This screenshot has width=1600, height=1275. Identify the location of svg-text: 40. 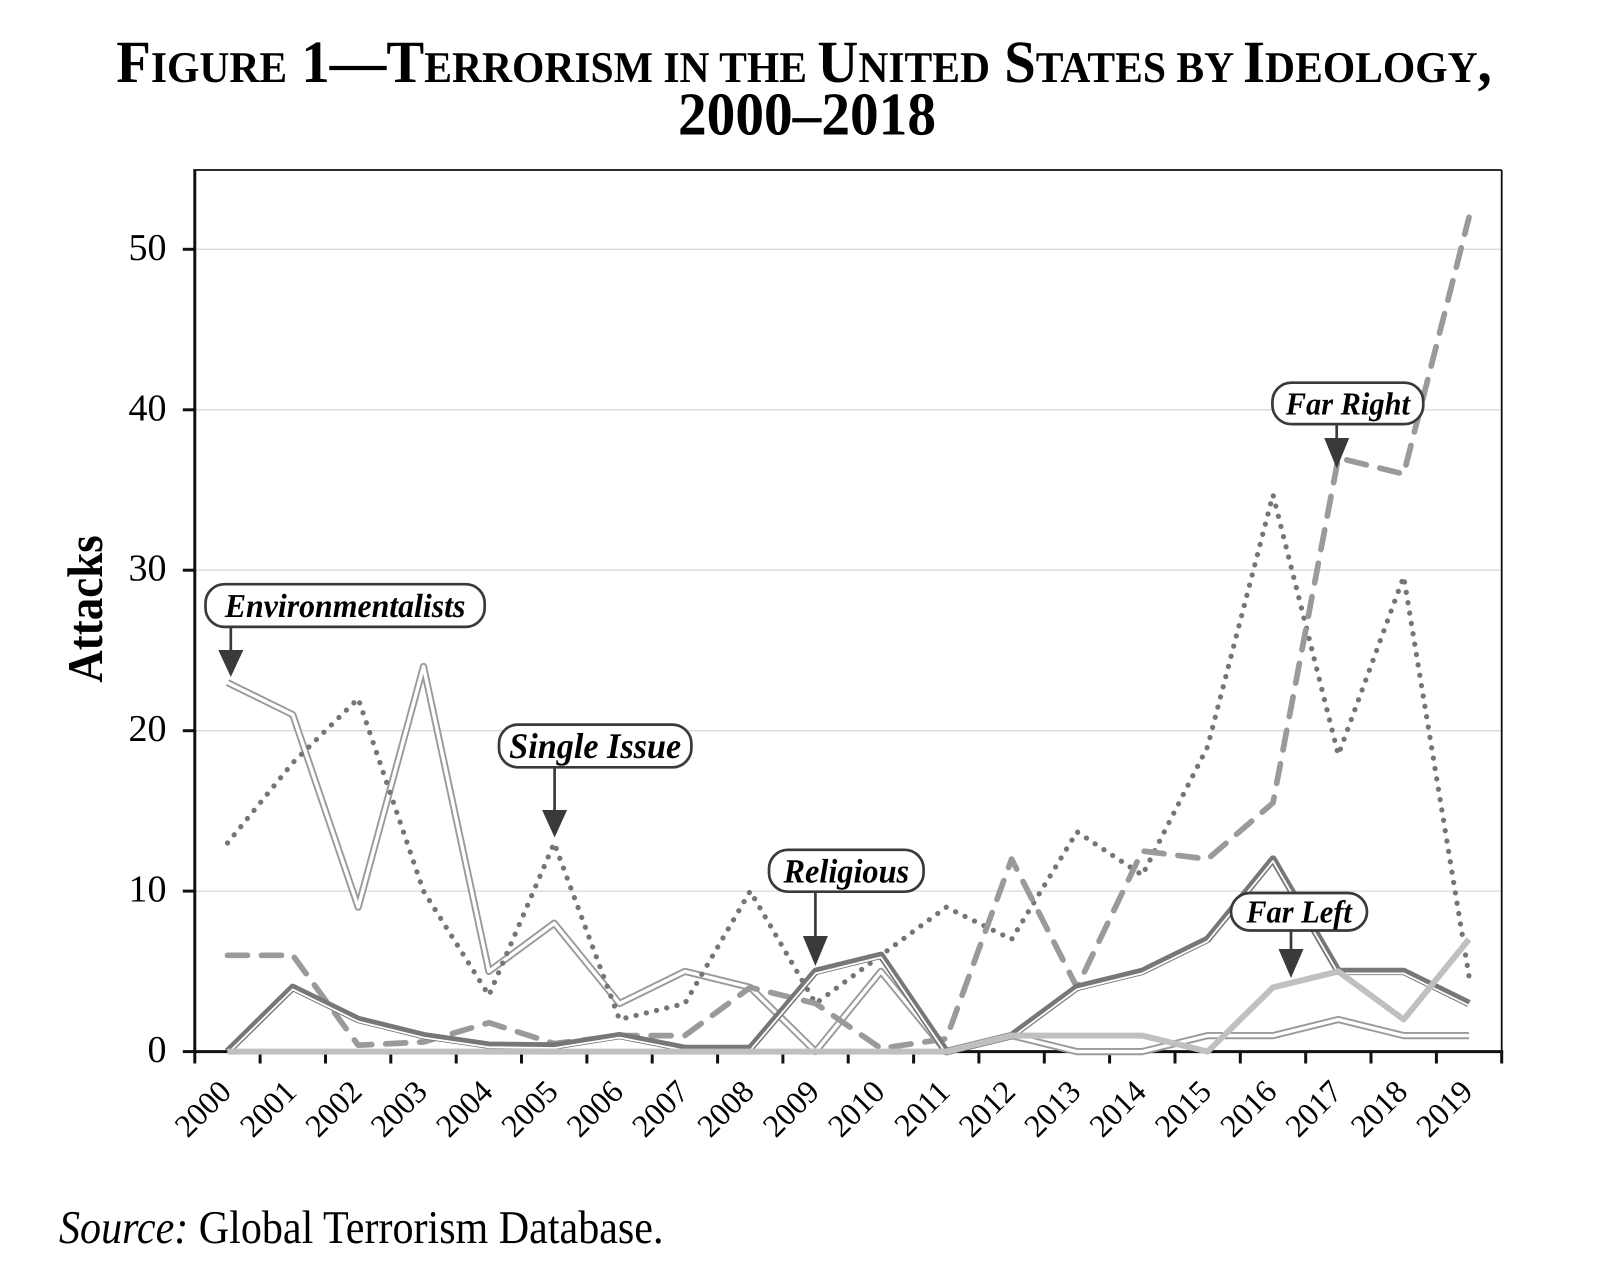
(148, 408).